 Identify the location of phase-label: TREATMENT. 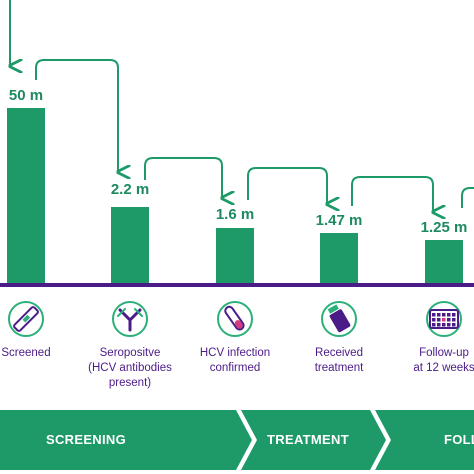
(308, 439).